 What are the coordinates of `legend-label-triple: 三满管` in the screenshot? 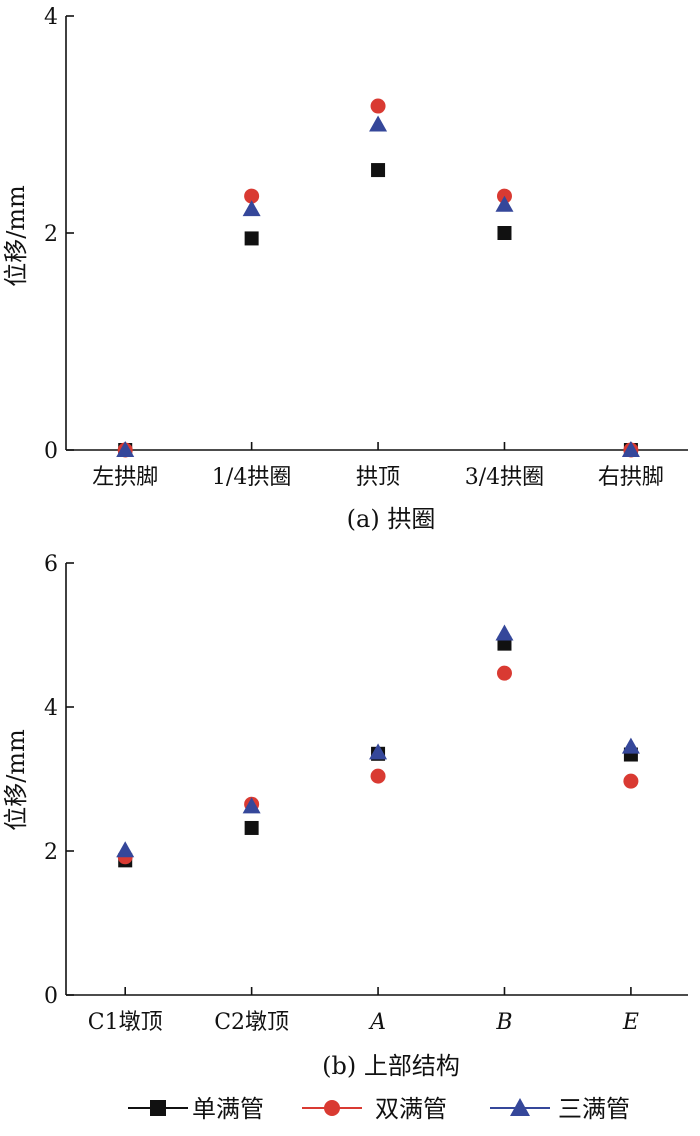 It's located at (594, 1109).